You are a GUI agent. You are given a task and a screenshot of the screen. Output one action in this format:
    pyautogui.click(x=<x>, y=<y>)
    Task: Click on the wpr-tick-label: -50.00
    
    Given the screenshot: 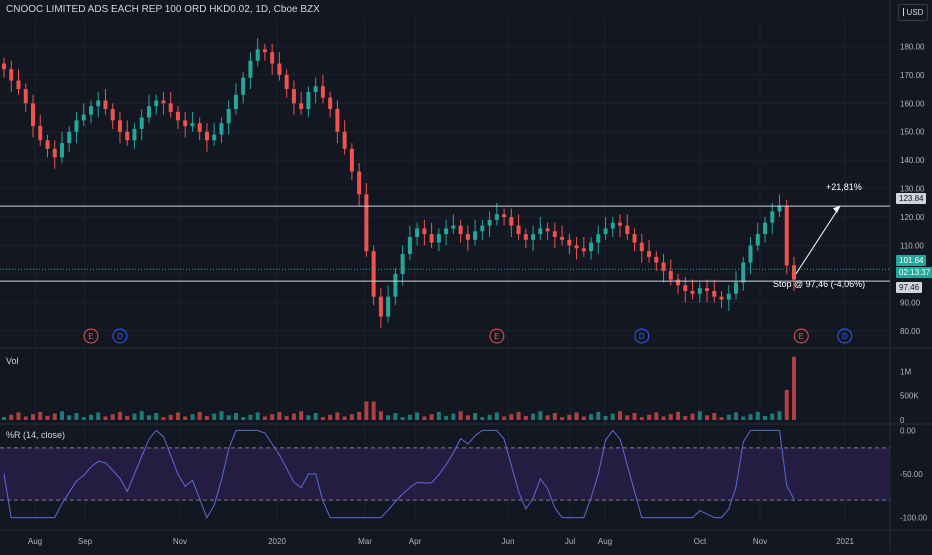 What is the action you would take?
    pyautogui.click(x=911, y=474)
    